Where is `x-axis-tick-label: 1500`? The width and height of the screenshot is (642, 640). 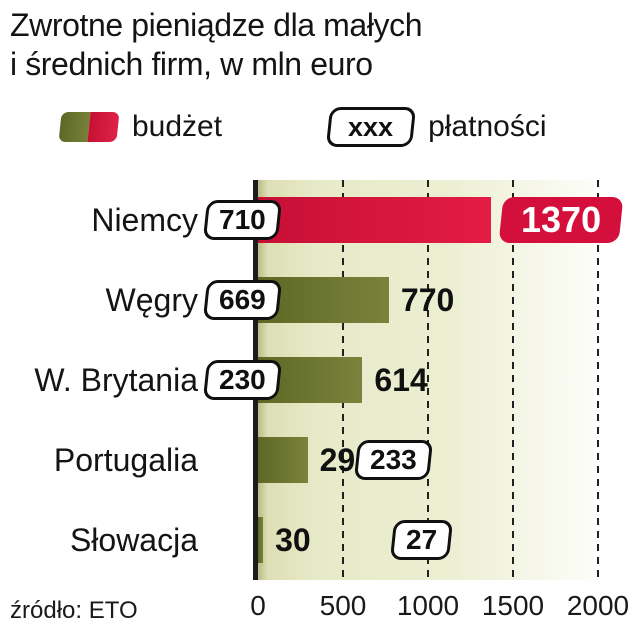
x-axis-tick-label: 1500 is located at coordinates (513, 605).